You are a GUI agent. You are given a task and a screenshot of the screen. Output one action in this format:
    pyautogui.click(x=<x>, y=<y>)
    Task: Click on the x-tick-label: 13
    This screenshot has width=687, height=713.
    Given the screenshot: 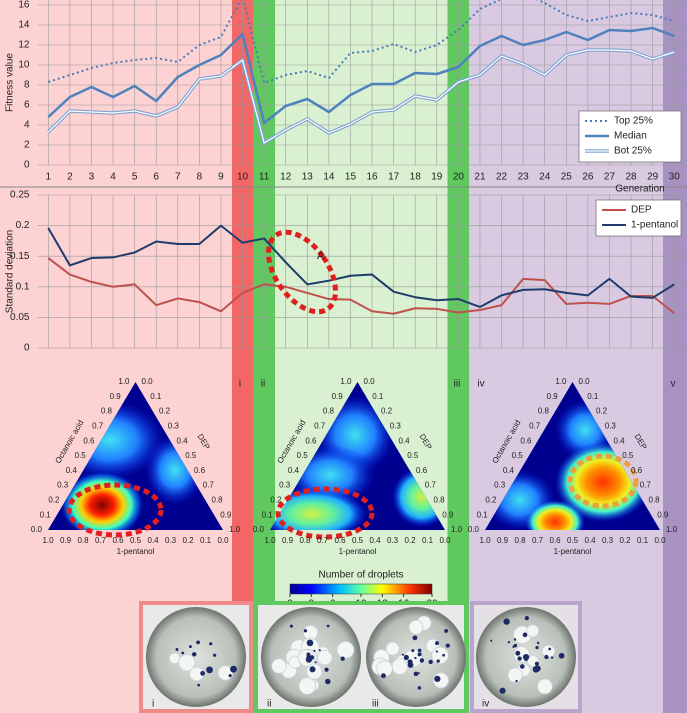 What is the action you would take?
    pyautogui.click(x=308, y=177)
    